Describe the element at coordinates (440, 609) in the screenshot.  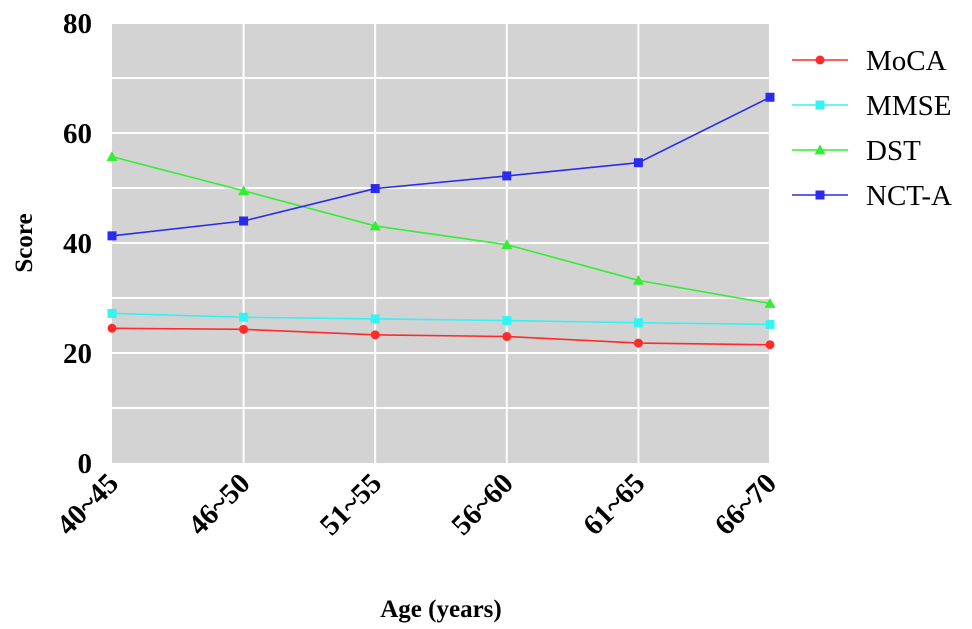
I see `x-axis-title: Age (years)` at that location.